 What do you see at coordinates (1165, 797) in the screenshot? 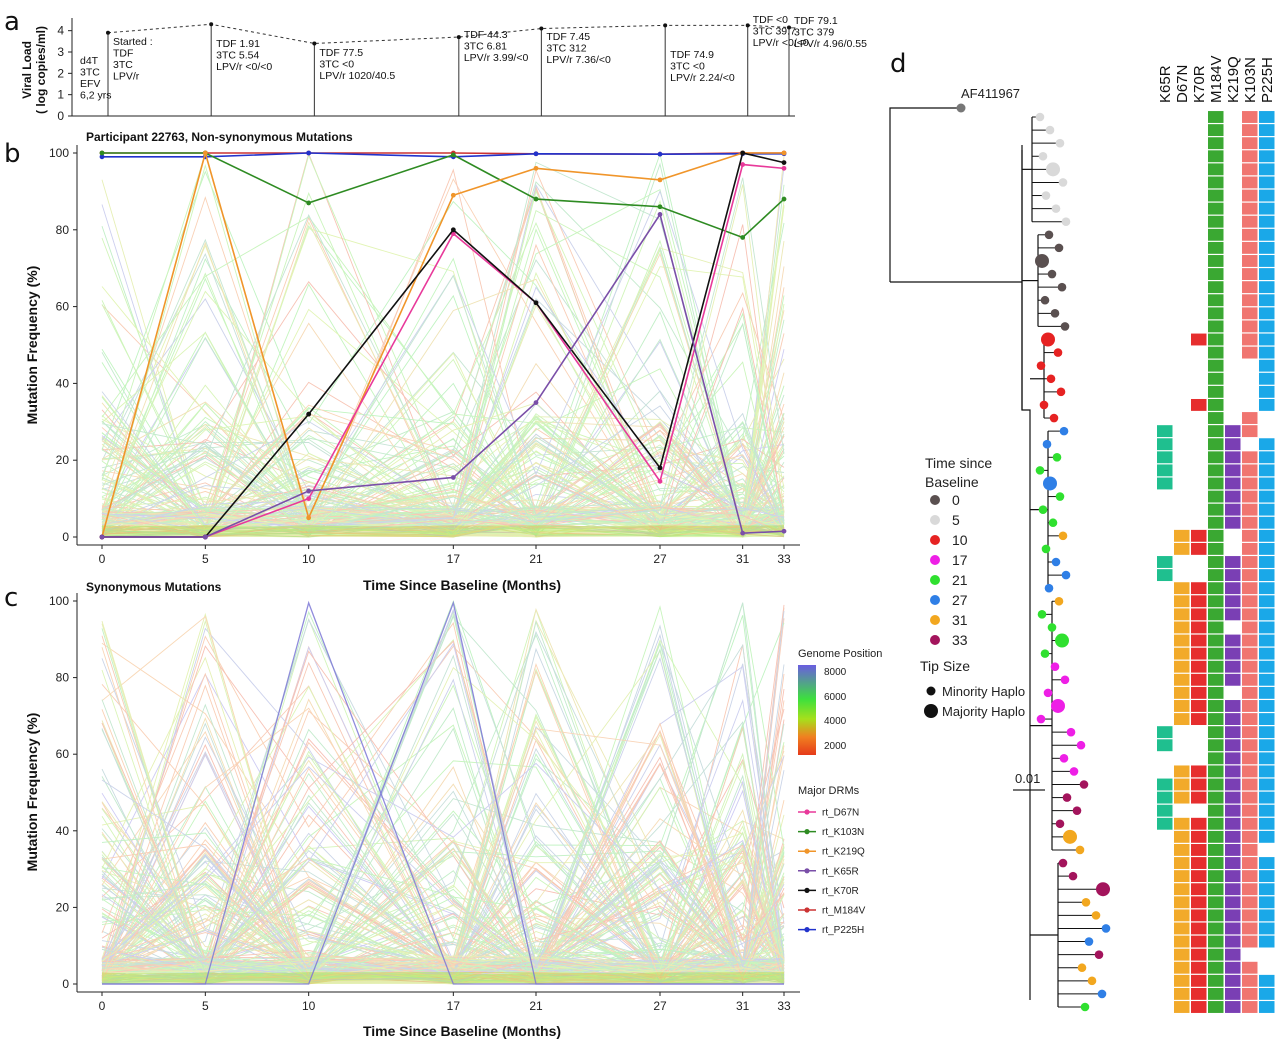
I see `heatmap-cell-K65R` at bounding box center [1165, 797].